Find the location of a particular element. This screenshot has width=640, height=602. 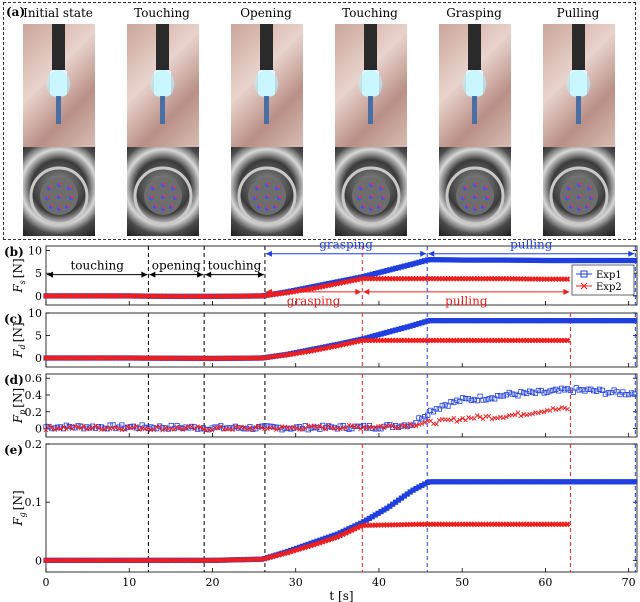

series-exp1 is located at coordinates (340, 409).